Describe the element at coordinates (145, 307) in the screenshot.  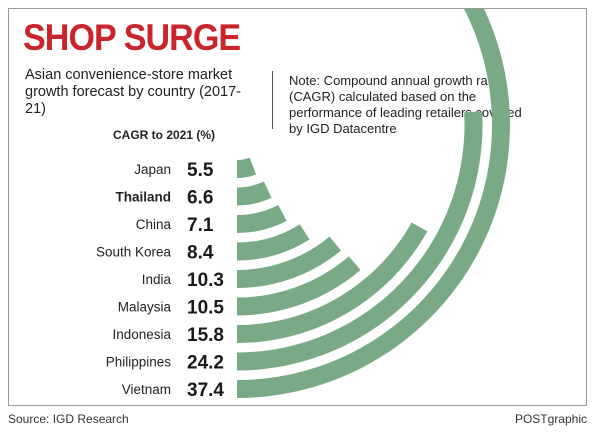
I see `category-label: Malaysia` at that location.